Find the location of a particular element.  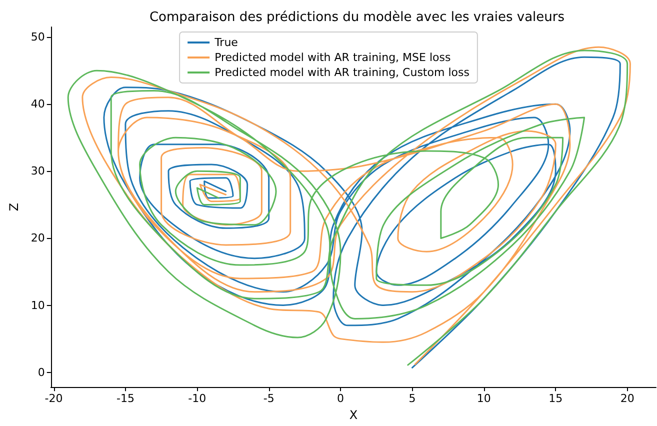

x-tick-label: -15 is located at coordinates (125, 399).